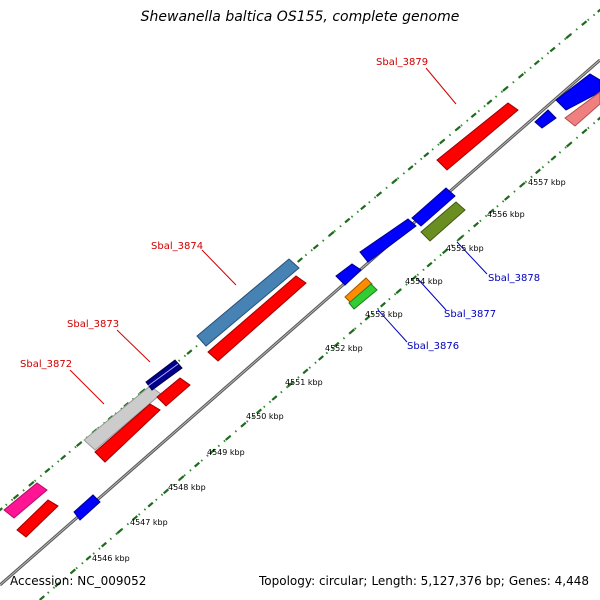 This screenshot has height=600, width=600. I want to click on tick-label-4549: 4549 kbp, so click(226, 452).